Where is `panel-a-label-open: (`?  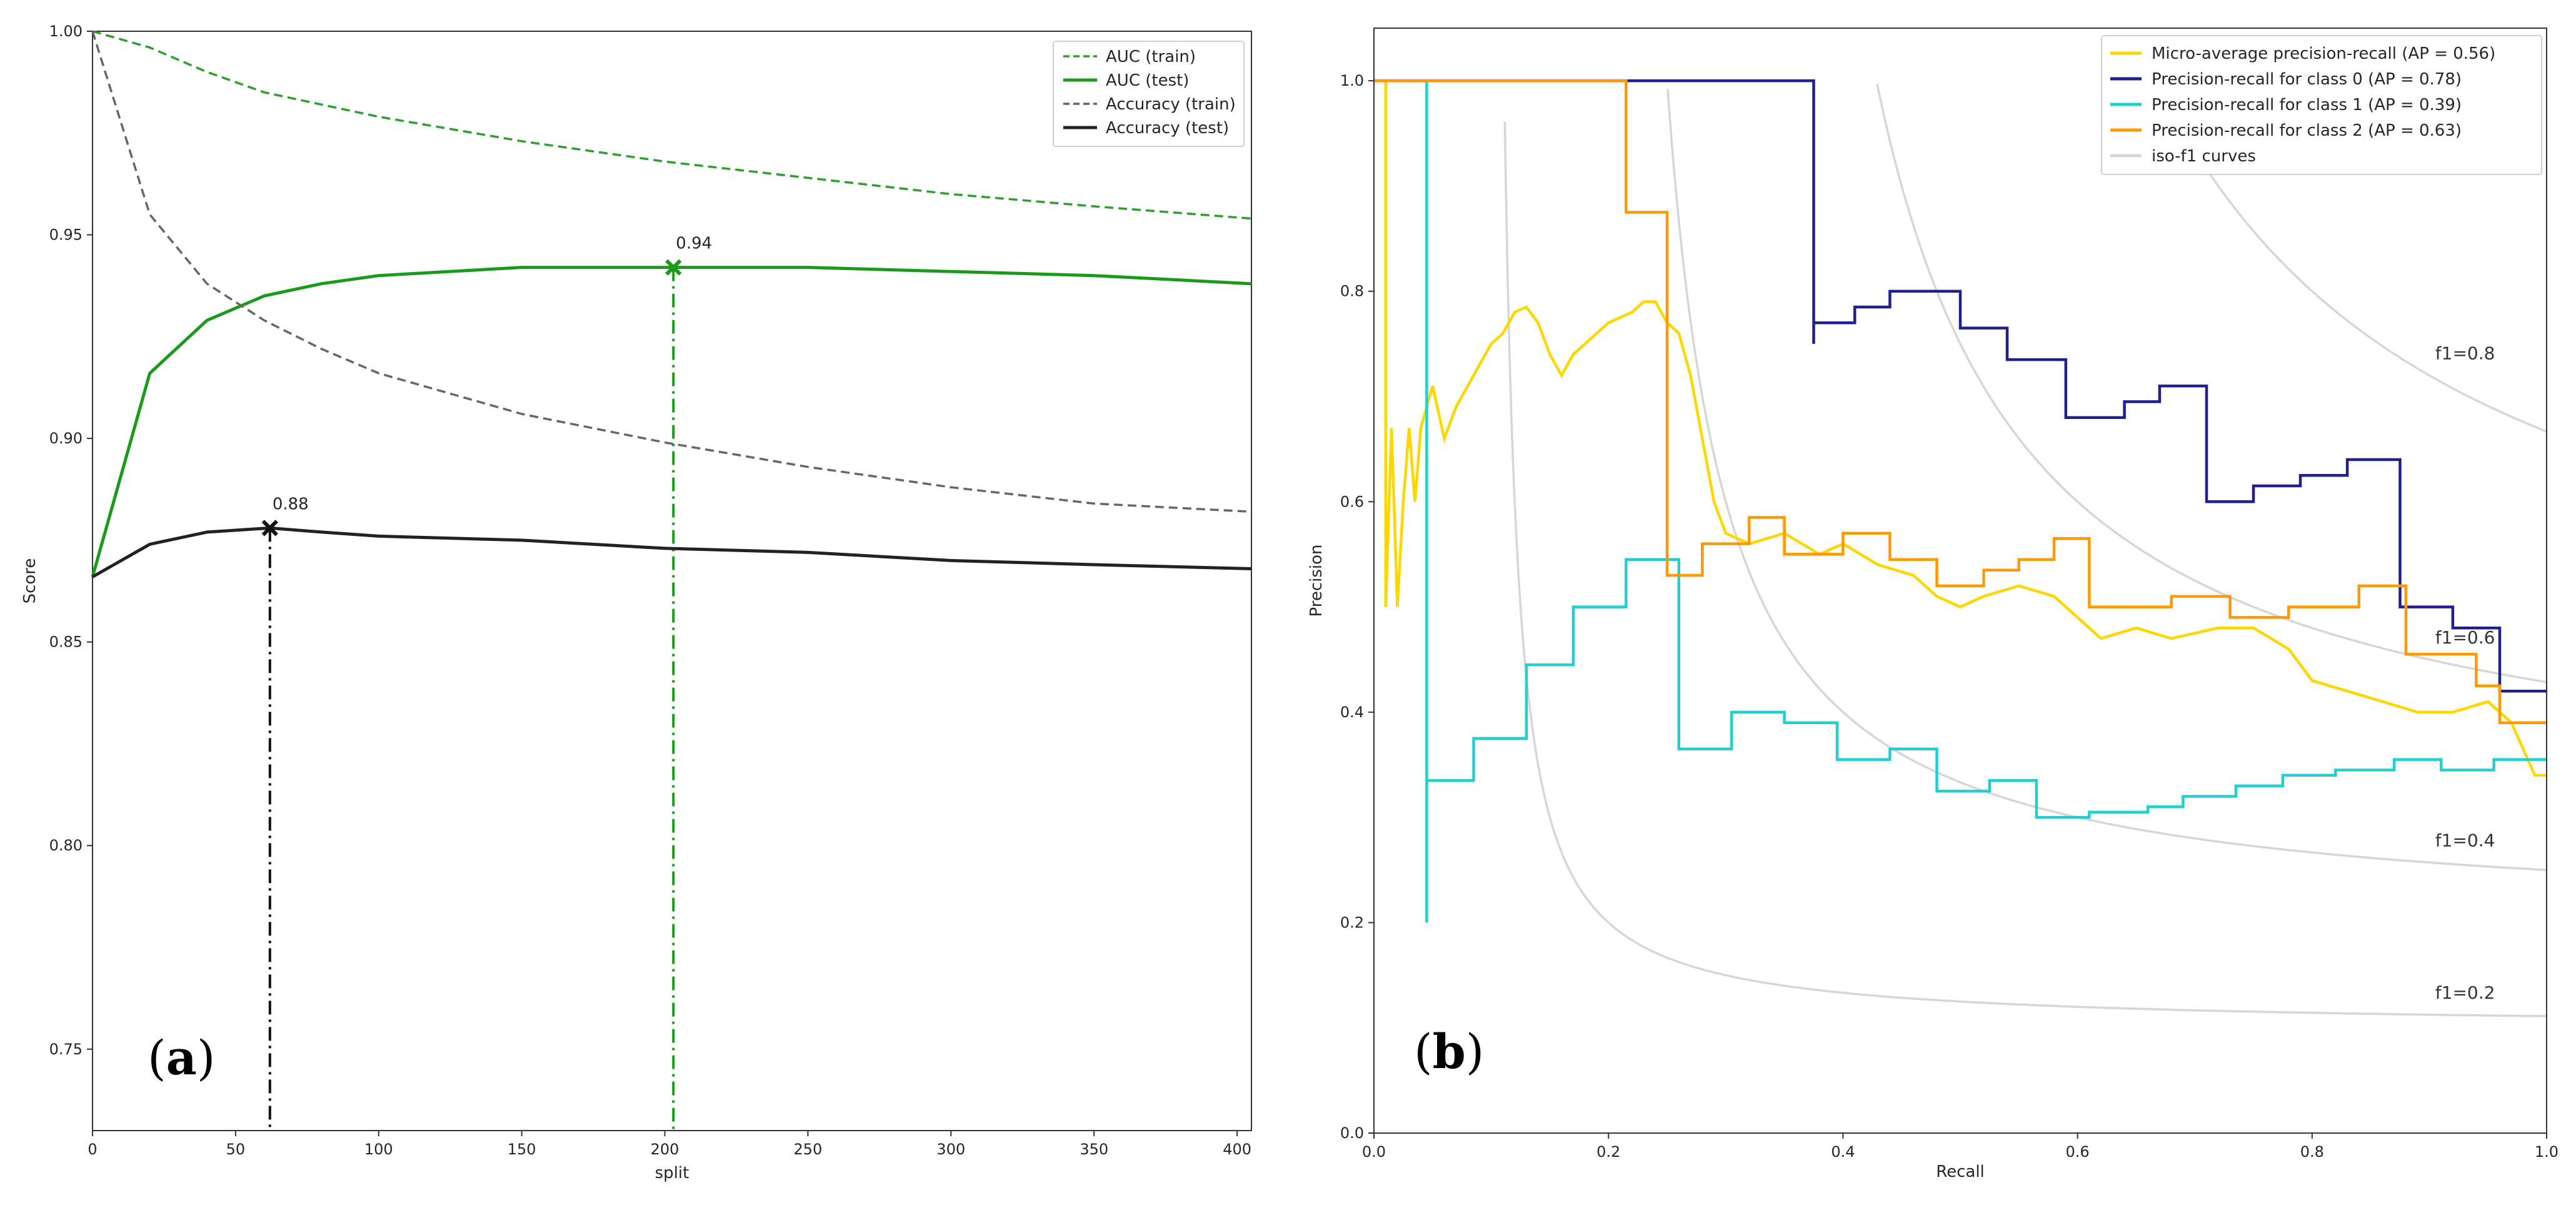
panel-a-label-open: ( is located at coordinates (157, 1058).